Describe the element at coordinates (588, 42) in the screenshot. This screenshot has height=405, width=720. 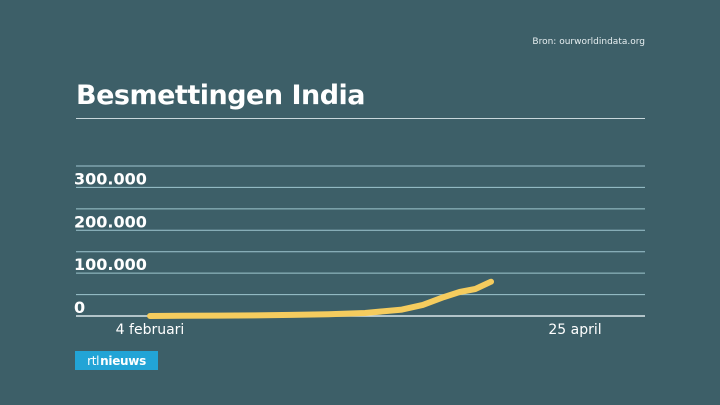
I see `source-credit: Bron: ourworldindata.org` at that location.